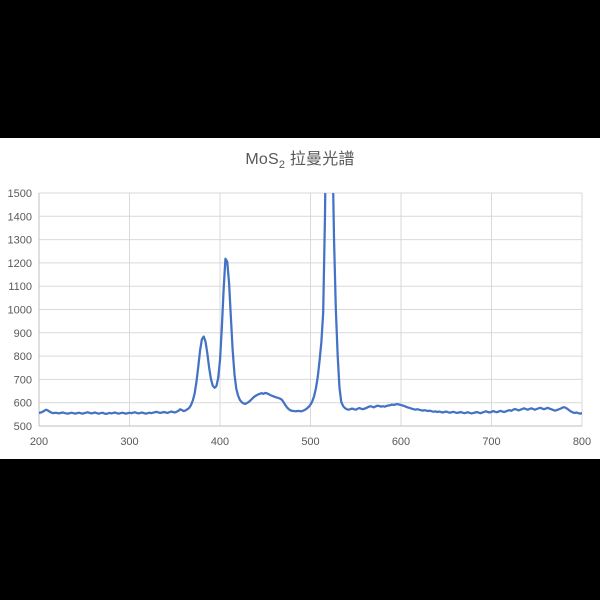 The width and height of the screenshot is (600, 600). What do you see at coordinates (20, 217) in the screenshot?
I see `y-axis-tick-label: 1400` at bounding box center [20, 217].